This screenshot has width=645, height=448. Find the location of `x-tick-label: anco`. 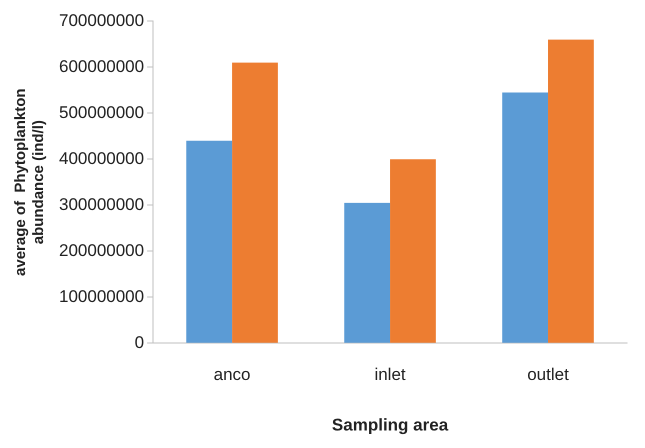

x-tick-label: anco is located at coordinates (232, 374).